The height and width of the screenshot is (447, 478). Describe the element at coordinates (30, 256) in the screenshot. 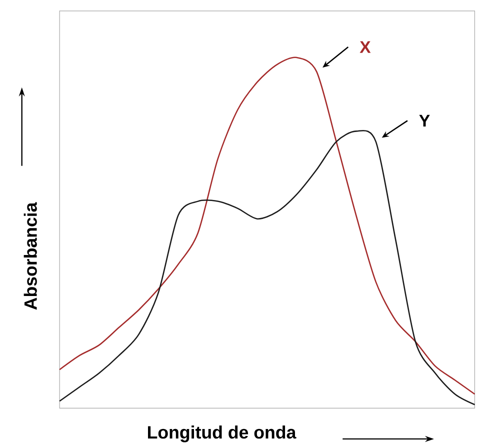

I see `y-axis-title: Absorbancia` at that location.